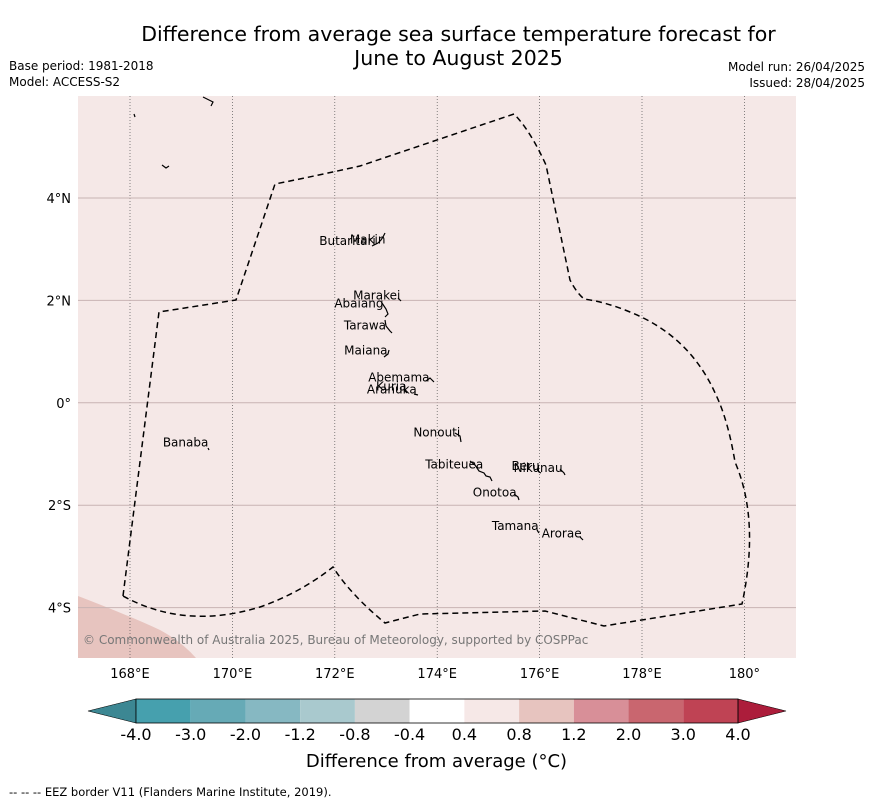  What do you see at coordinates (453, 465) in the screenshot?
I see `island-label: Tabiteuea` at bounding box center [453, 465].